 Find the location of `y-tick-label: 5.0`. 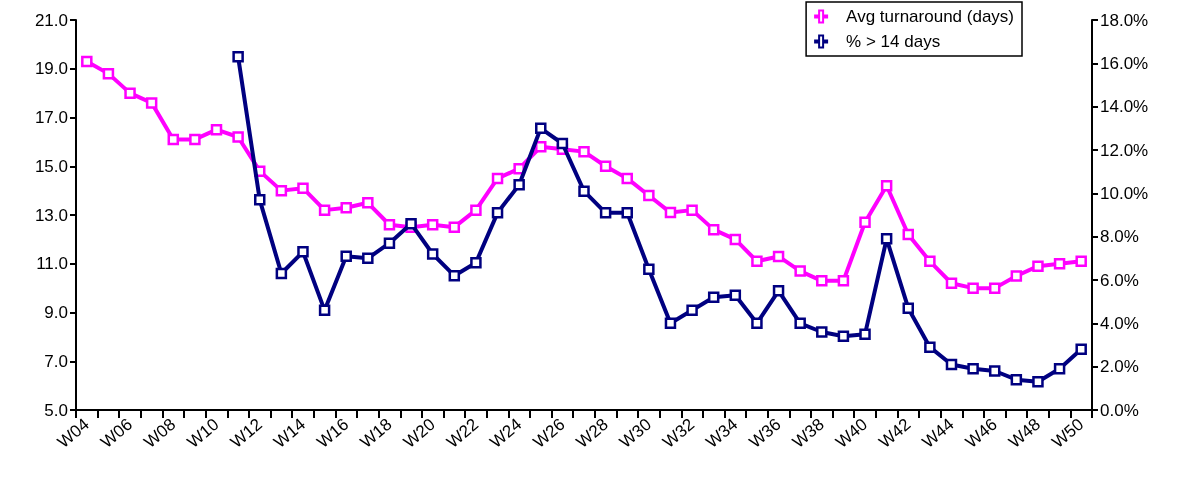

y-tick-label: 5.0 is located at coordinates (56, 410).